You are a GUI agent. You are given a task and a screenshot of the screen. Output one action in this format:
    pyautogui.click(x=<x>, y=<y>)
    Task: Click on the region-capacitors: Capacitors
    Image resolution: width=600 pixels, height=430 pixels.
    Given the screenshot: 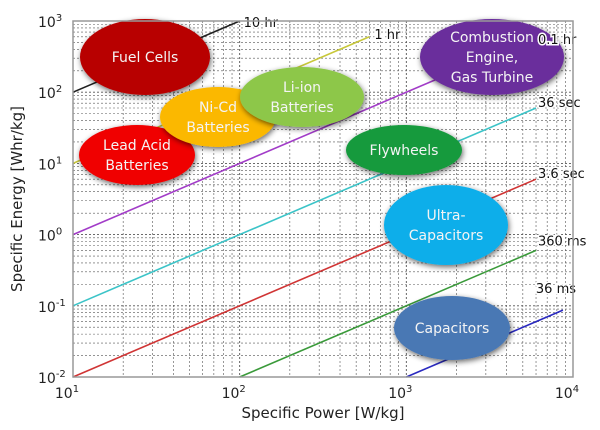 What is the action you would take?
    pyautogui.click(x=452, y=328)
    